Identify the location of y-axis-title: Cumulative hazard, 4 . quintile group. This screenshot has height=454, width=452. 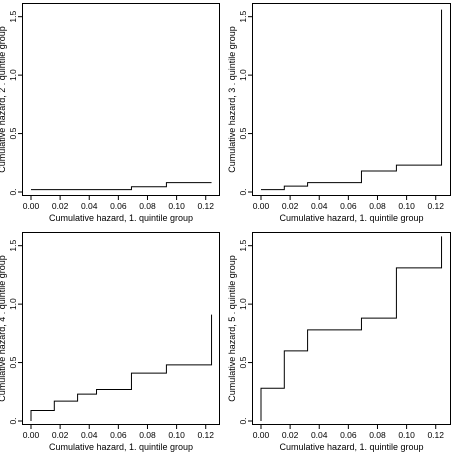
(3, 328).